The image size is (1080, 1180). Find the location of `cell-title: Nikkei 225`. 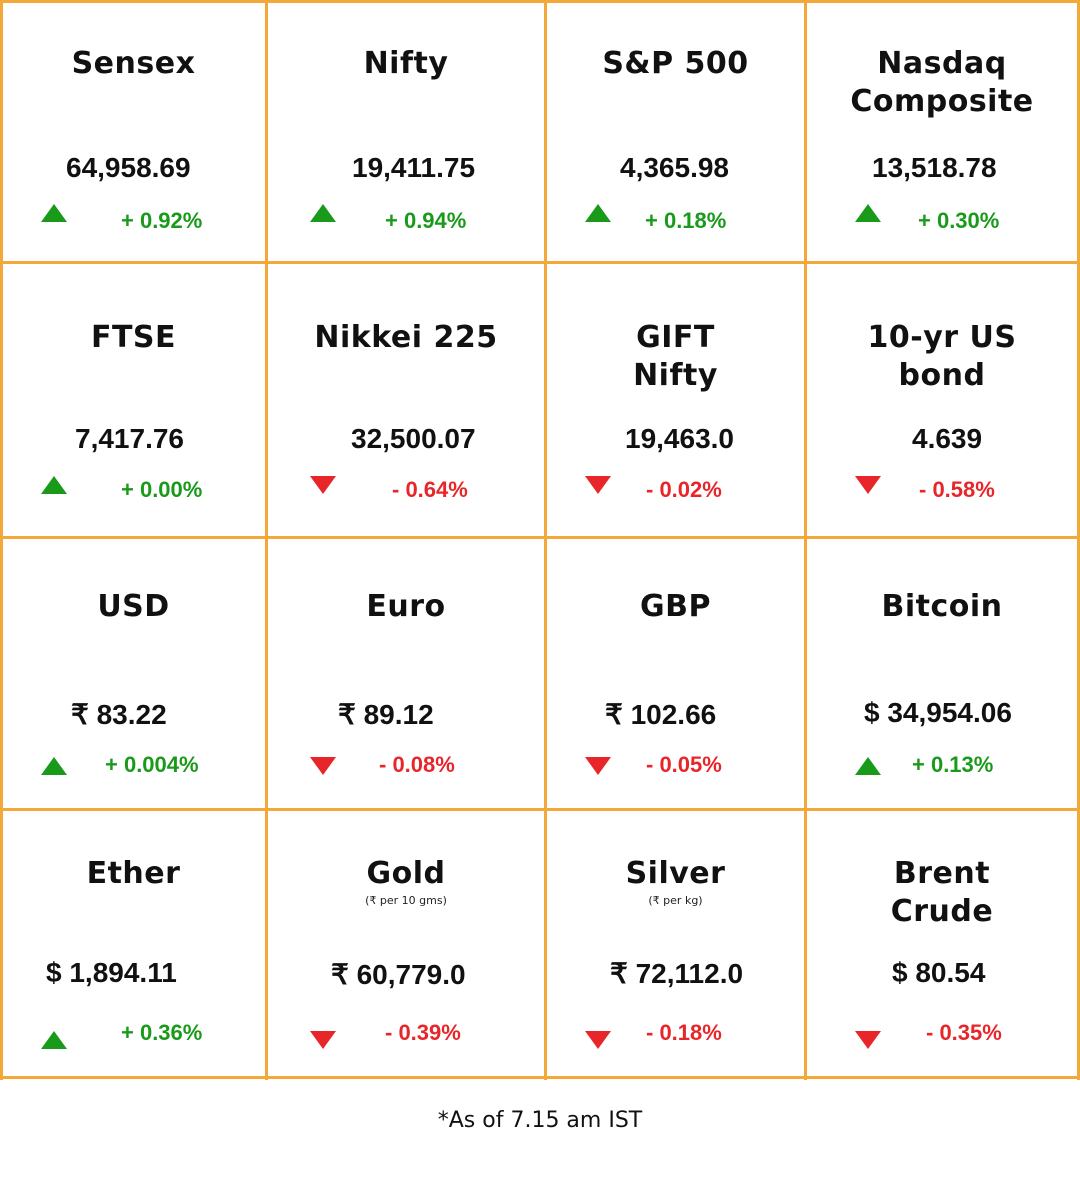

cell-title: Nikkei 225 is located at coordinates (406, 337).